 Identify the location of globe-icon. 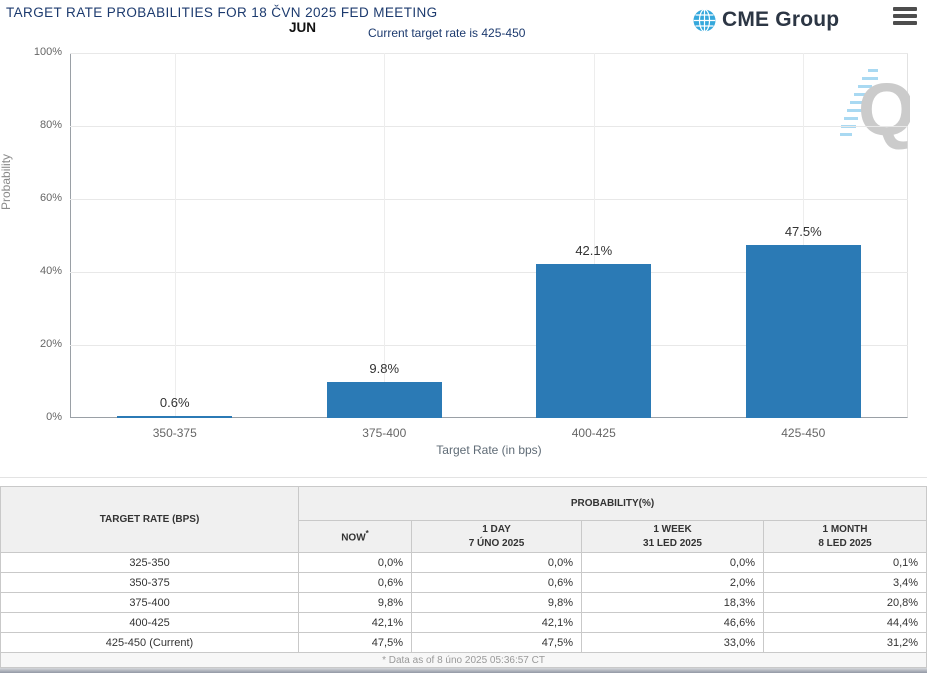
(704, 20).